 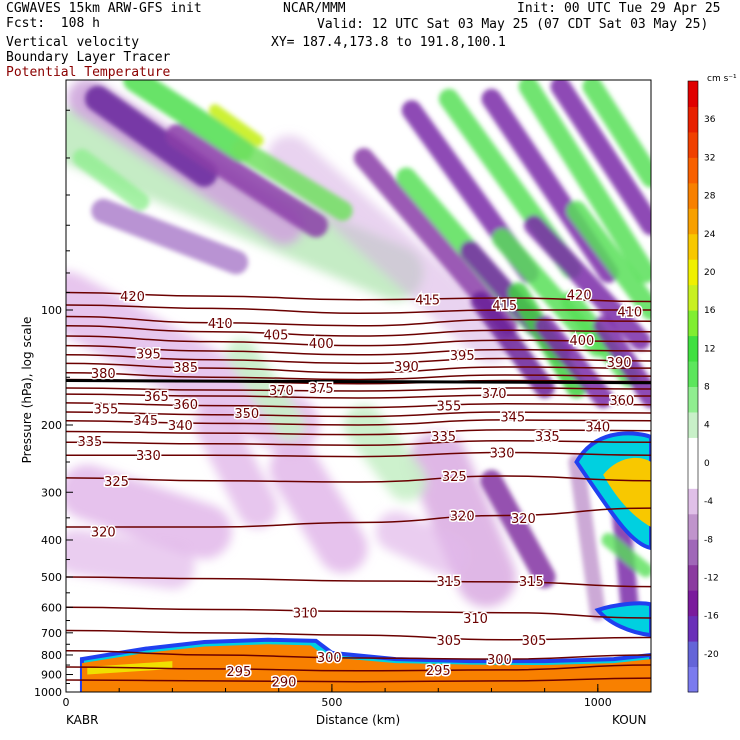 I want to click on y-tick-label: 400, so click(x=51, y=540).